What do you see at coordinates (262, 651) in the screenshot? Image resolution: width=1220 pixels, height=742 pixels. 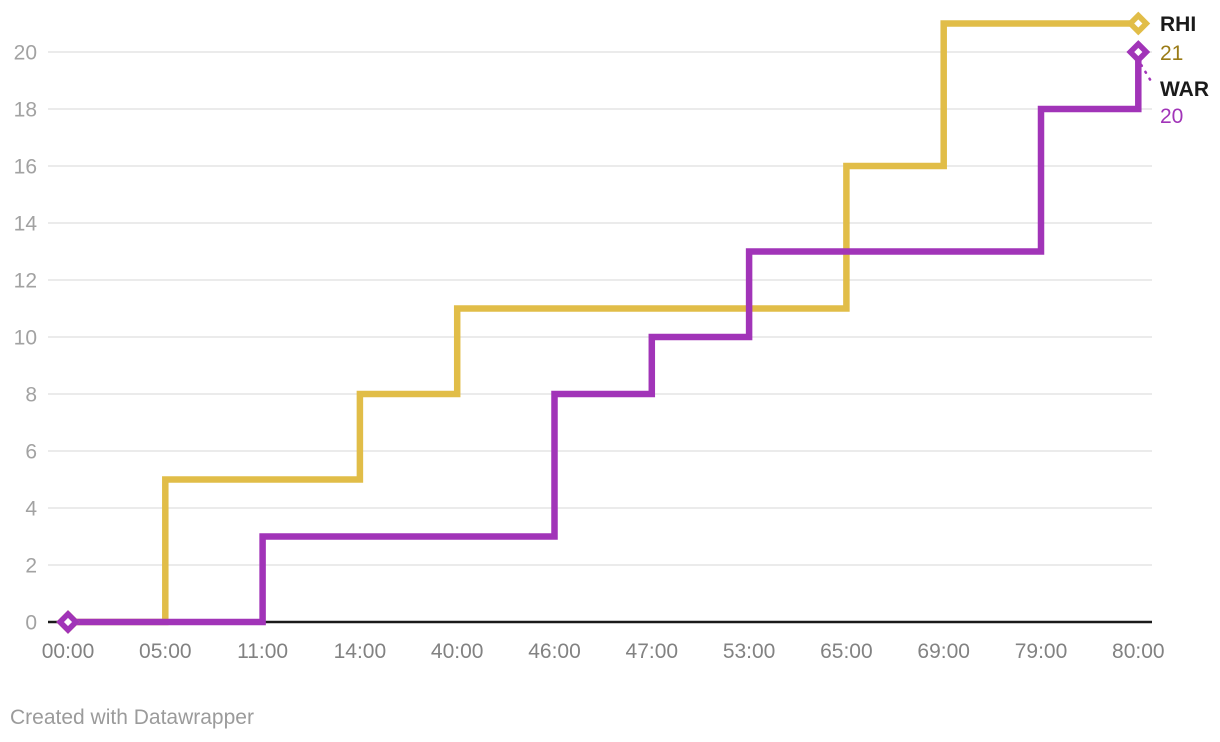 I see `x-tick-label: 11:00` at bounding box center [262, 651].